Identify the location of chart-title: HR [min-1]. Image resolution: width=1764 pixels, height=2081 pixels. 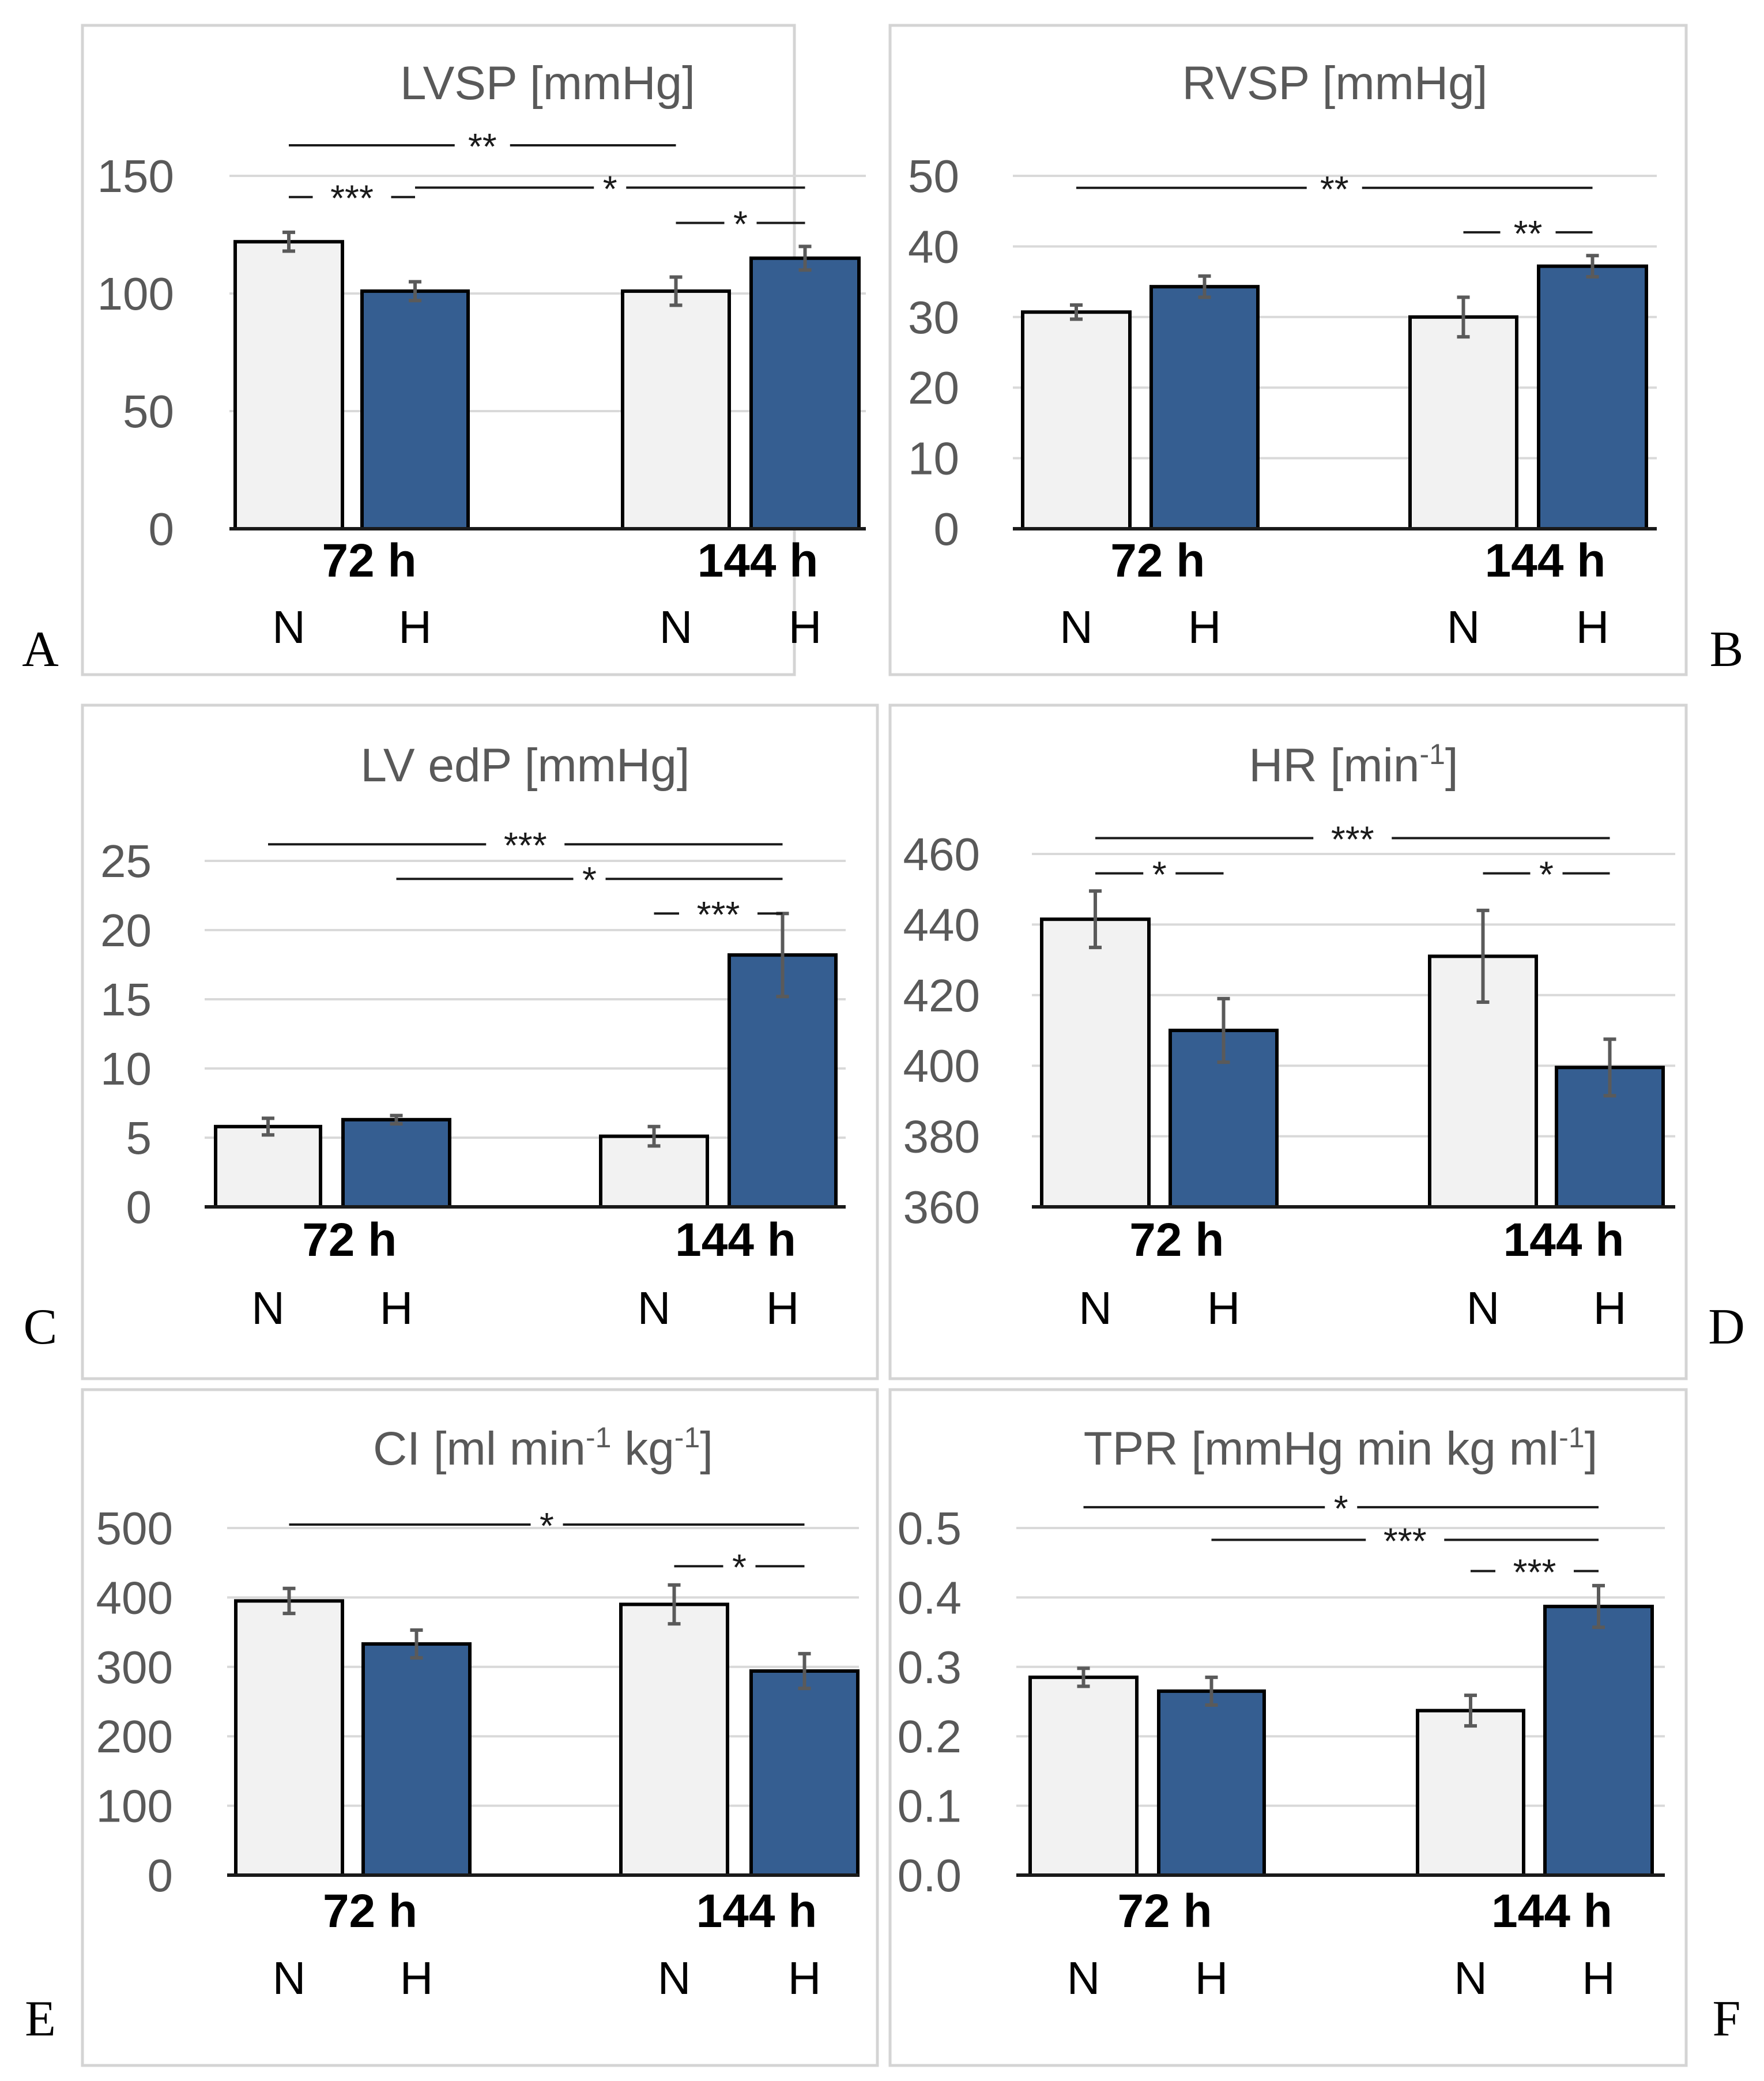
(1353, 765).